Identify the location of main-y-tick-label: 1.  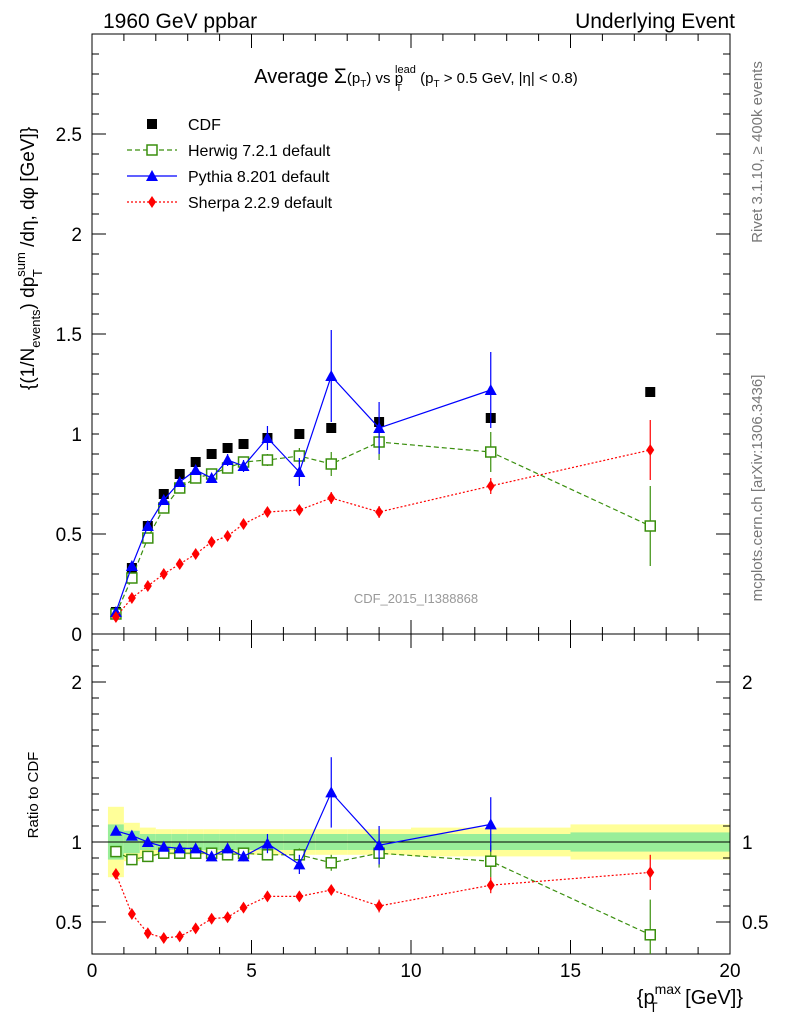
(76, 435).